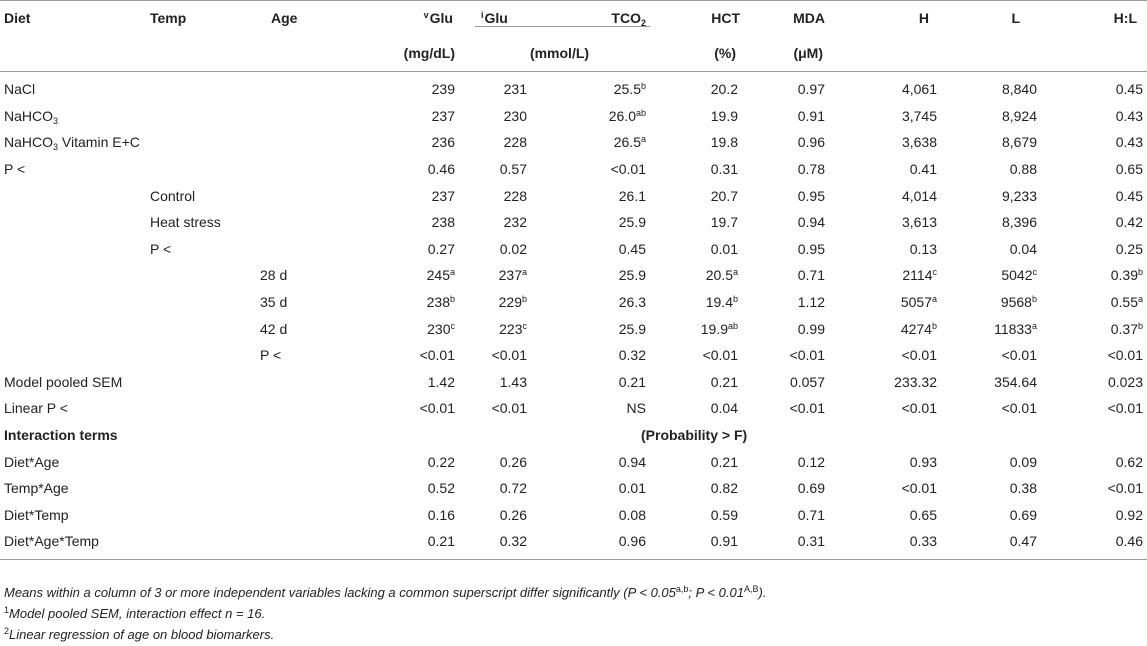  Describe the element at coordinates (512, 275) in the screenshot. I see `cell-iglu: 237a` at that location.